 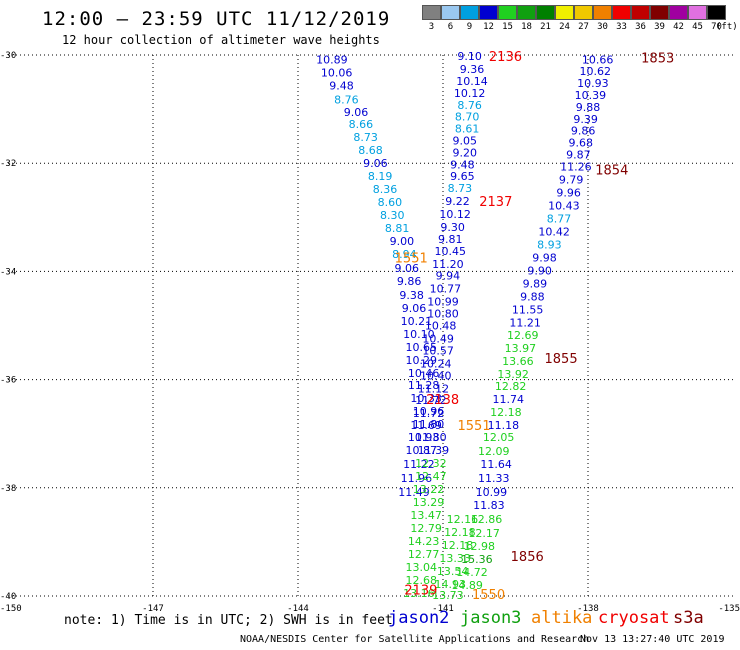 I want to click on wave-height-value: 13.92, so click(x=513, y=374).